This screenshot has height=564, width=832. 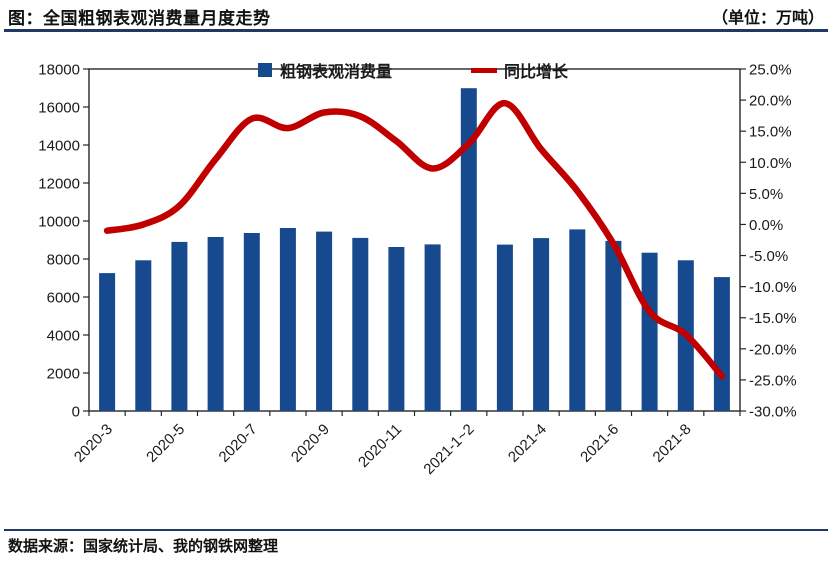 What do you see at coordinates (766, 194) in the screenshot?
I see `right-axis-tick-label: 5.0%` at bounding box center [766, 194].